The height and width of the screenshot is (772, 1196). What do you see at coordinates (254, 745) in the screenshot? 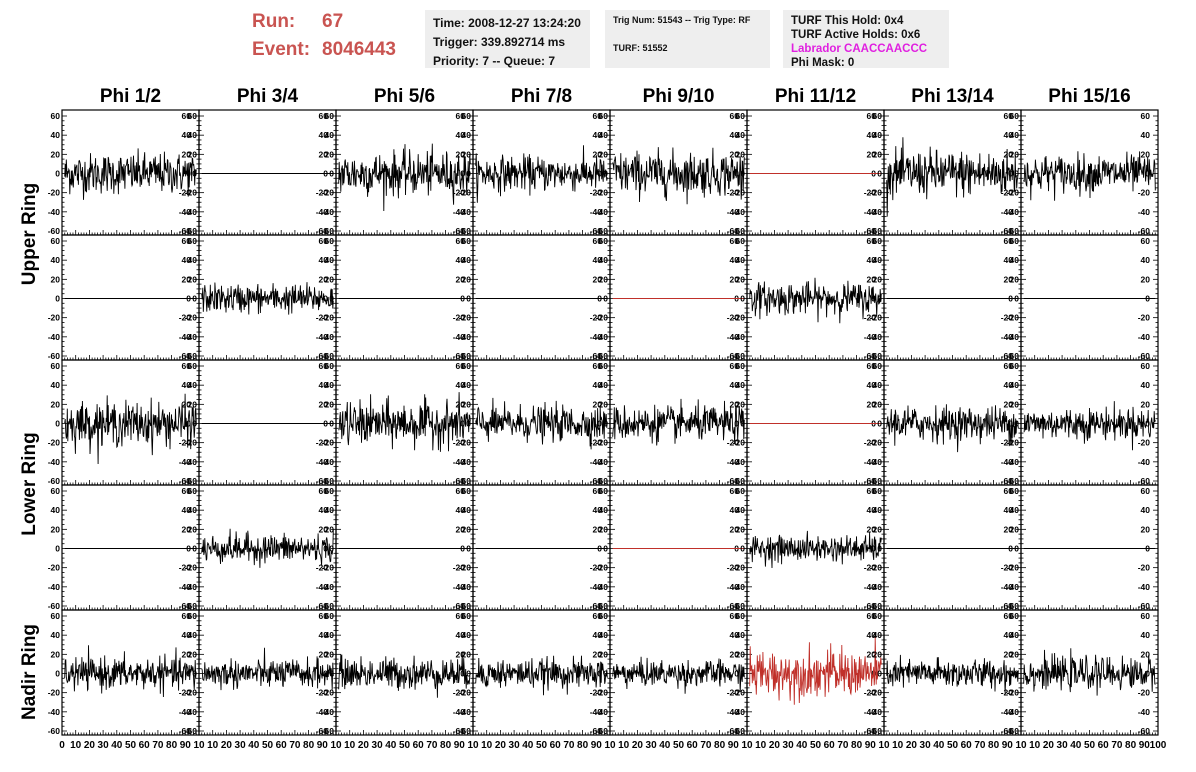
I see `x-tick-label: 40` at bounding box center [254, 745].